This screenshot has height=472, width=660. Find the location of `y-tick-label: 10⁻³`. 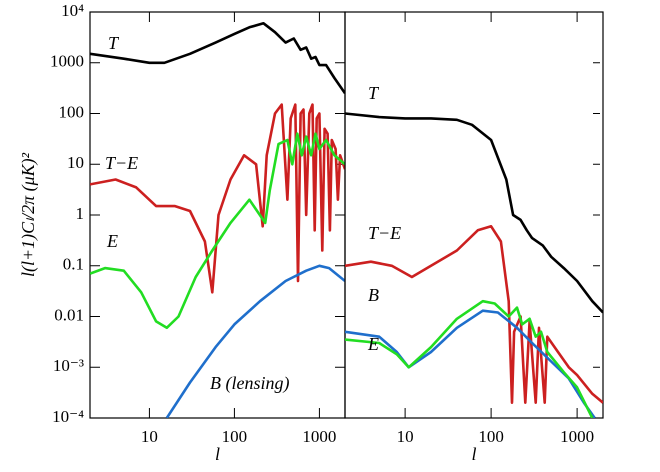

y-tick-label: 10⁻³ is located at coordinates (68, 365).